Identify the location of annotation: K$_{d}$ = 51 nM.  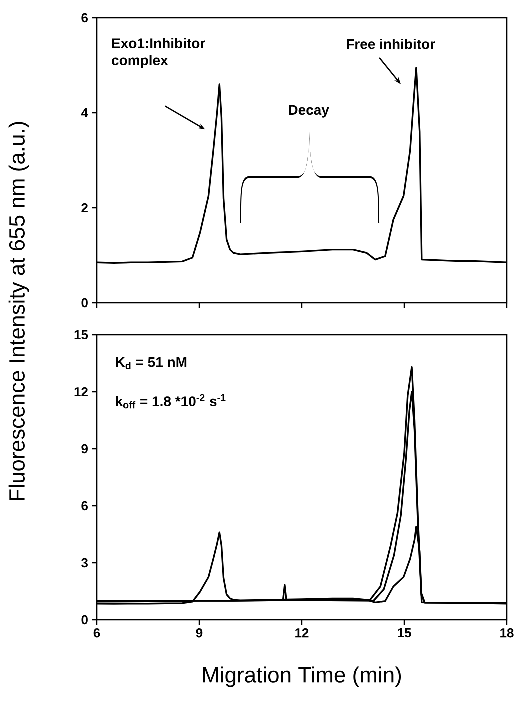
(151, 364).